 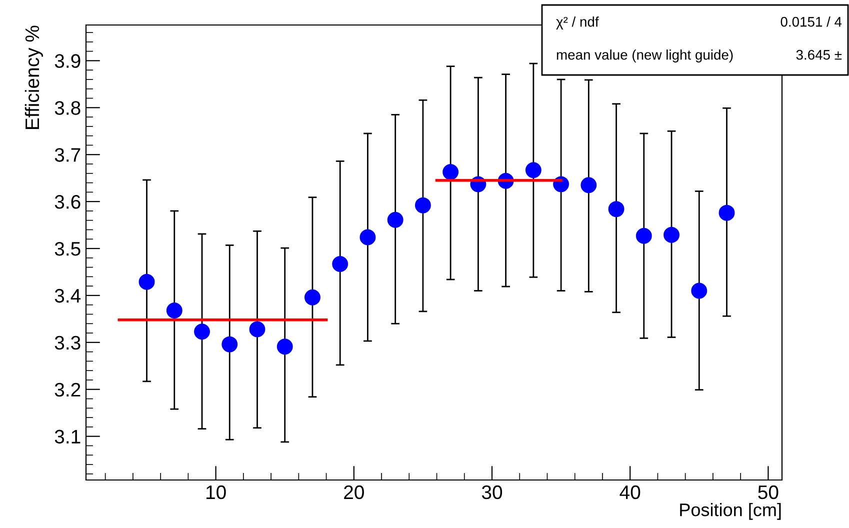 What do you see at coordinates (492, 492) in the screenshot?
I see `x-tick-label: 30` at bounding box center [492, 492].